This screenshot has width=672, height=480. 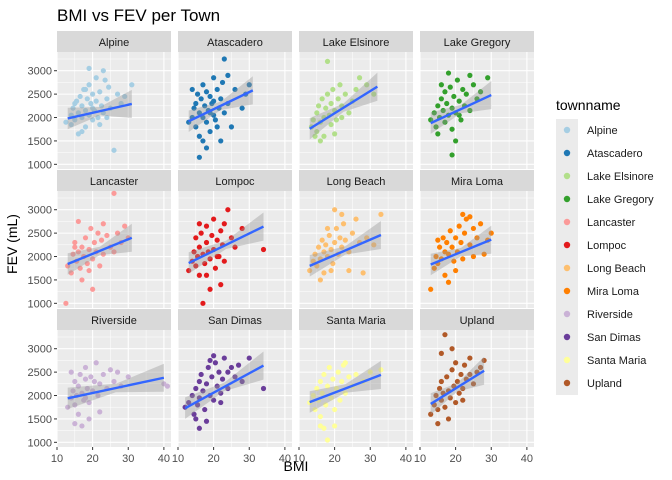 I want to click on legend-item-riverside: Riverside, so click(x=598, y=315).